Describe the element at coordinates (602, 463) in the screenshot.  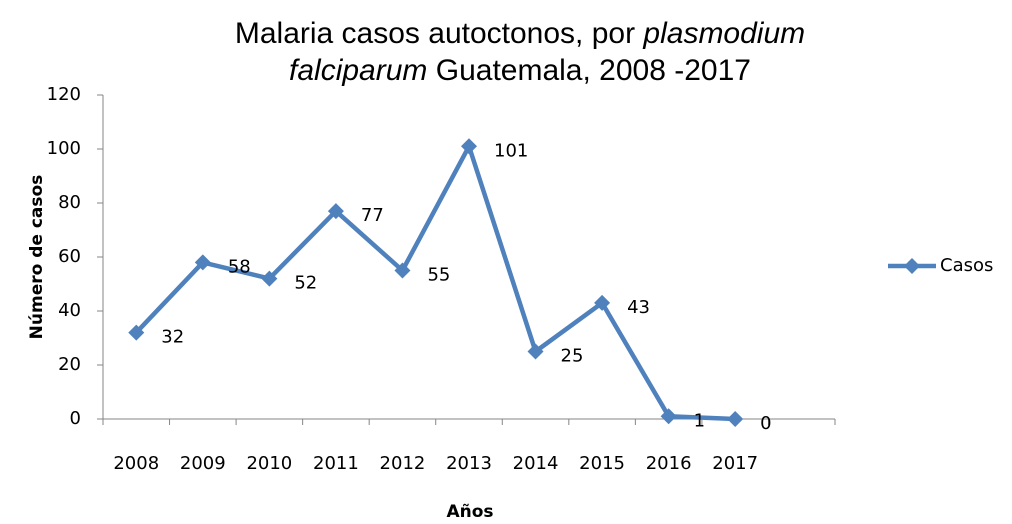
I see `x-tick-label: 2015` at that location.